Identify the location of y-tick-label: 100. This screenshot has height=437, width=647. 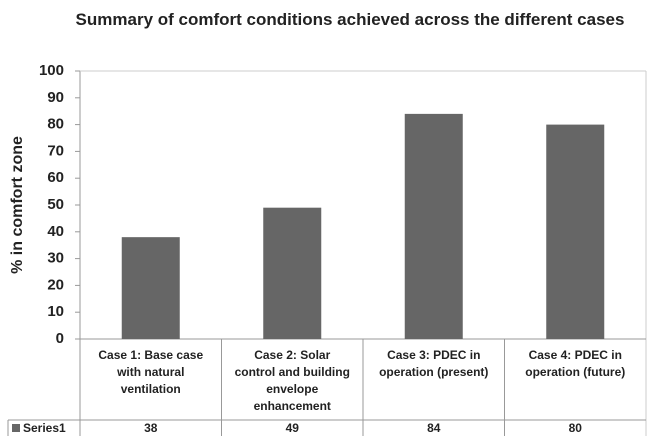
(51, 70).